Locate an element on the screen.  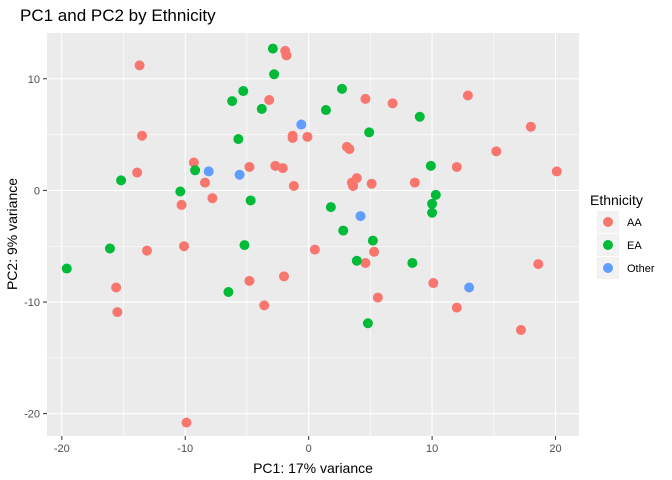
y-axis-title: PC2: 9% variance is located at coordinates (12, 234).